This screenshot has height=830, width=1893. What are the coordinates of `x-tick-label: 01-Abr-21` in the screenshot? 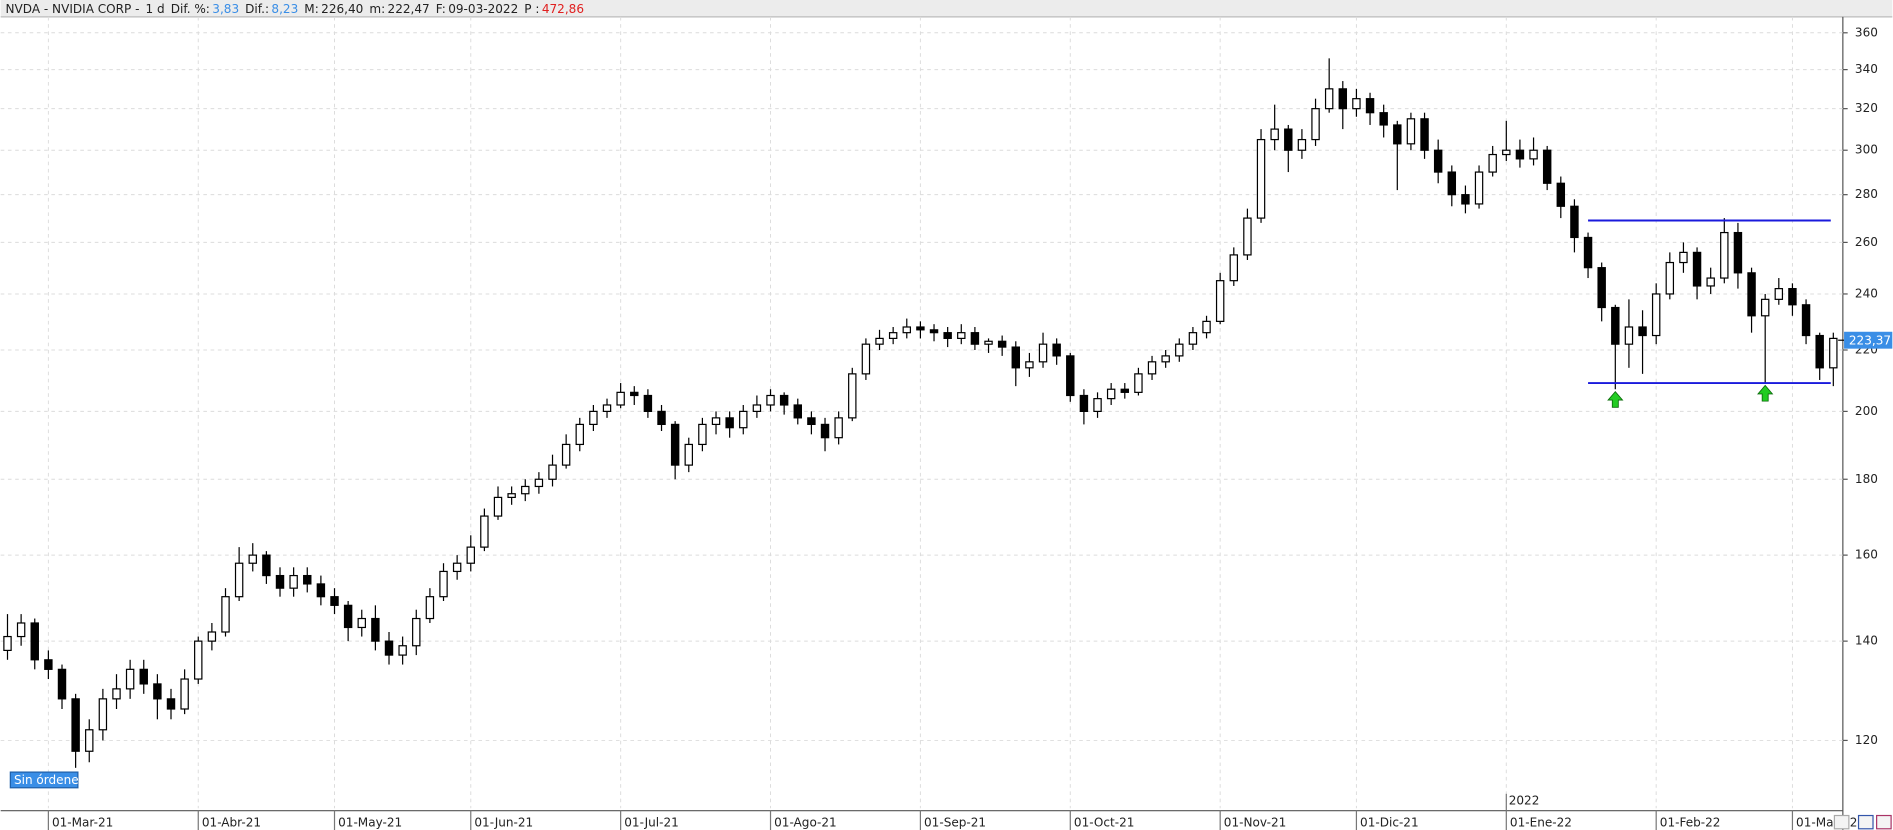 It's located at (231, 822).